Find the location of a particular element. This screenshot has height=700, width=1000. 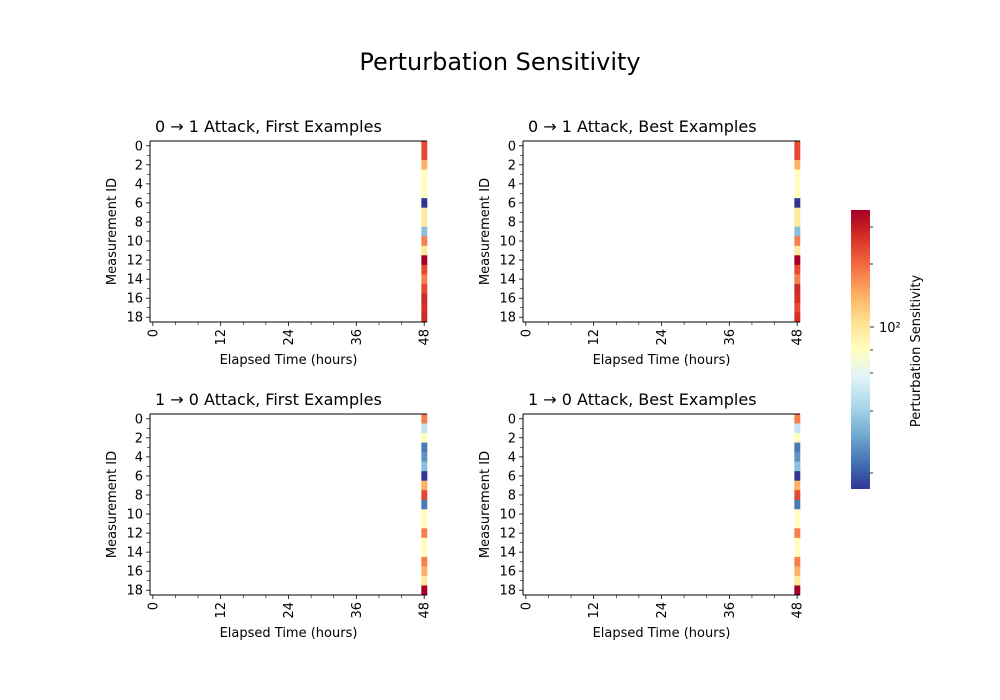

colorbar: 10² Perturbation Sensitivity is located at coordinates (887, 349).